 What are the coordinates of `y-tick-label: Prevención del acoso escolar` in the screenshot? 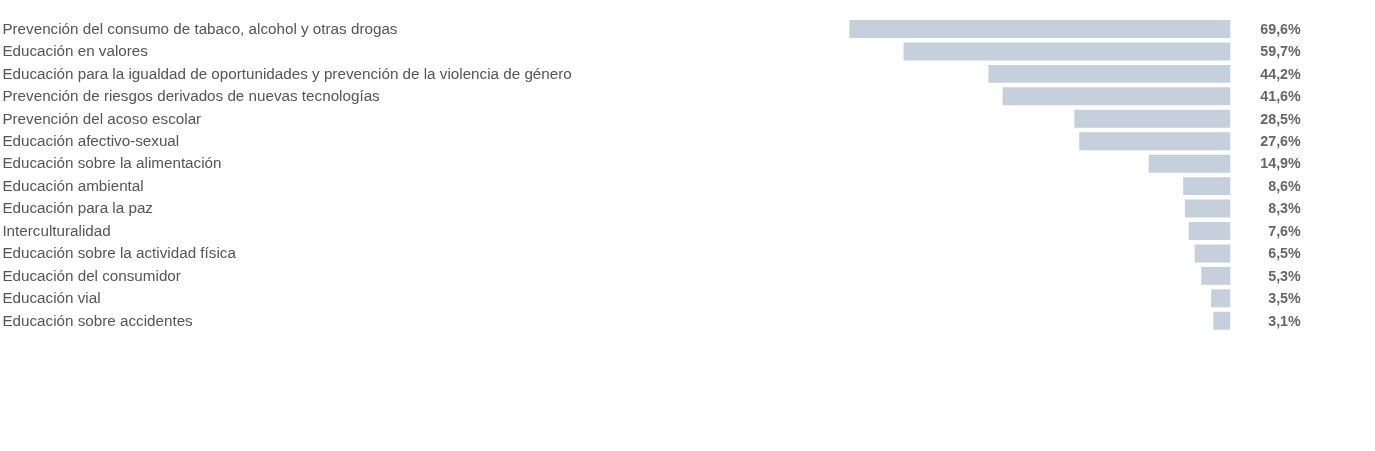 It's located at (102, 118).